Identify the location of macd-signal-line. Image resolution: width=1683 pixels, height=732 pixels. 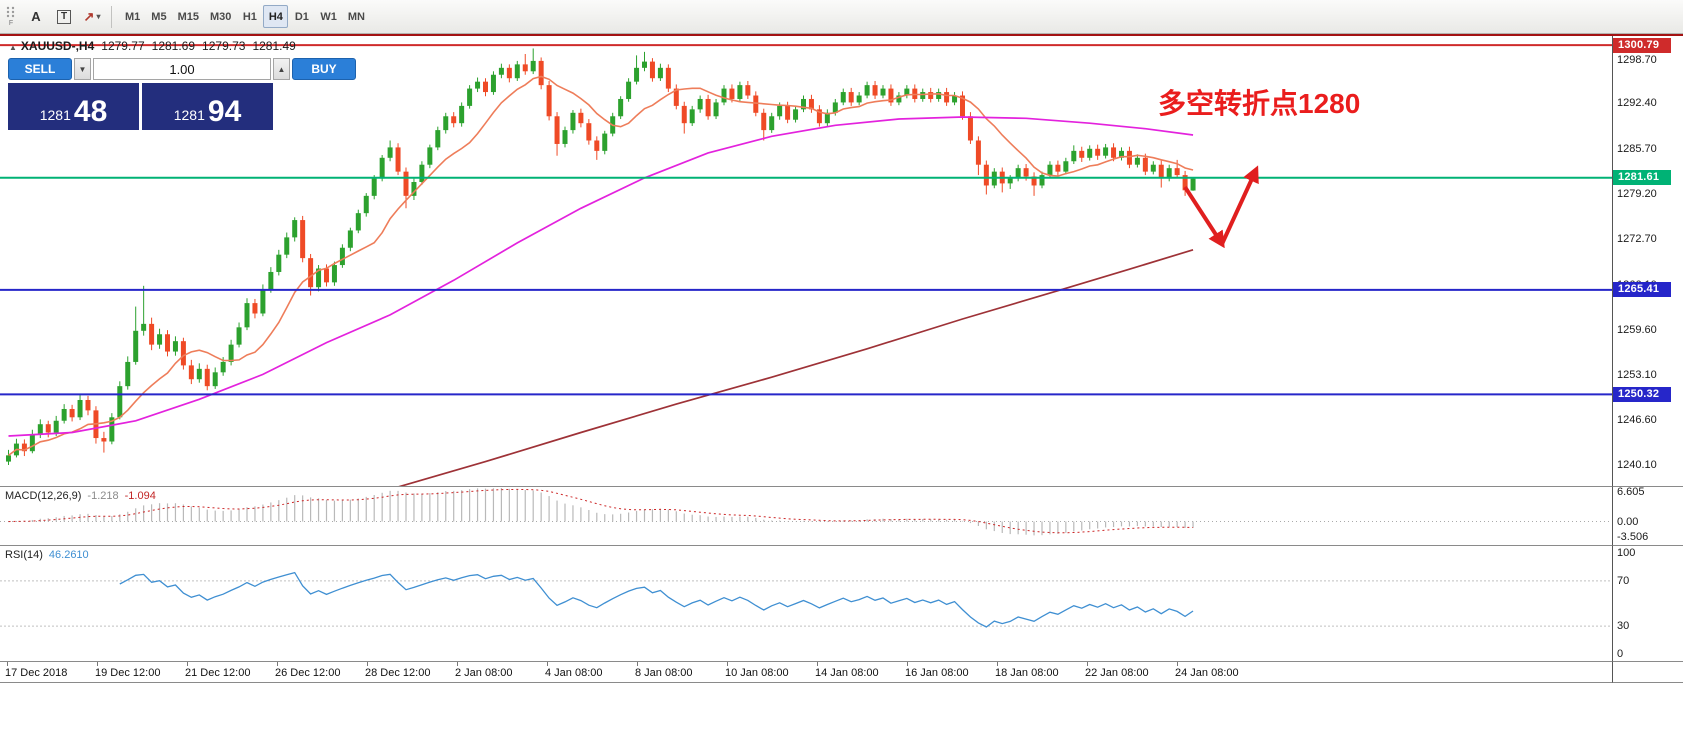
(601, 511).